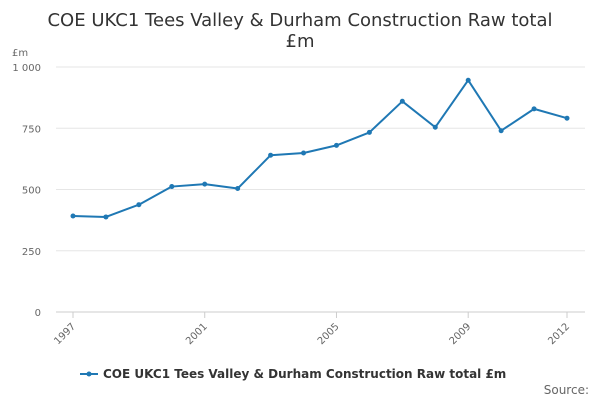 This screenshot has height=400, width=600. What do you see at coordinates (197, 334) in the screenshot?
I see `x-tick-label: 2001` at bounding box center [197, 334].